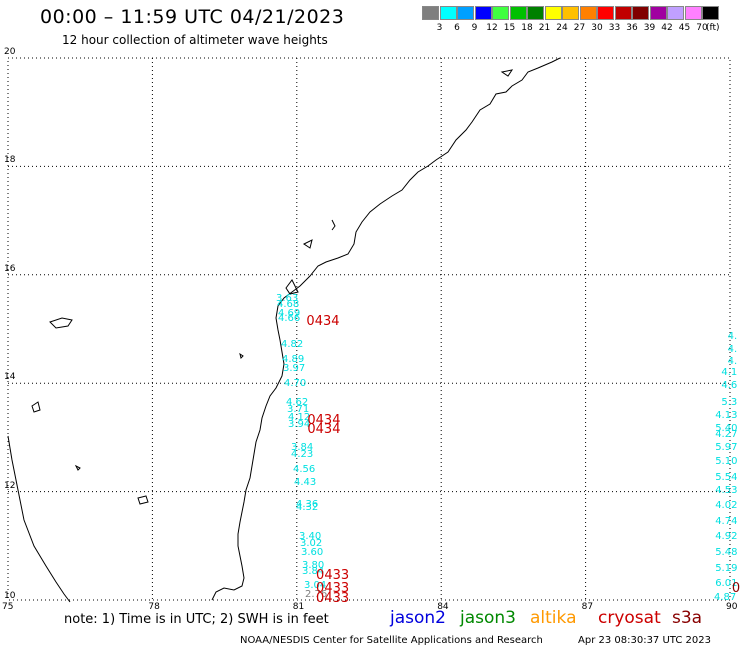 Image resolution: width=740 pixels, height=650 pixels. I want to click on longitude-tick-label: 84, so click(443, 607).